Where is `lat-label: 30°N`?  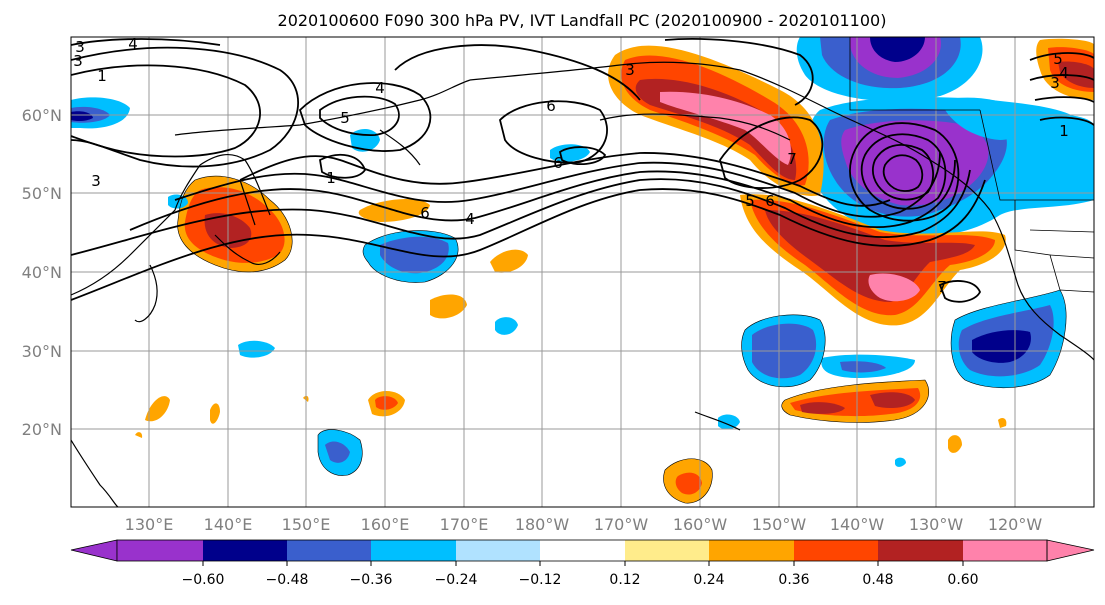
lat-label: 30°N is located at coordinates (42, 351).